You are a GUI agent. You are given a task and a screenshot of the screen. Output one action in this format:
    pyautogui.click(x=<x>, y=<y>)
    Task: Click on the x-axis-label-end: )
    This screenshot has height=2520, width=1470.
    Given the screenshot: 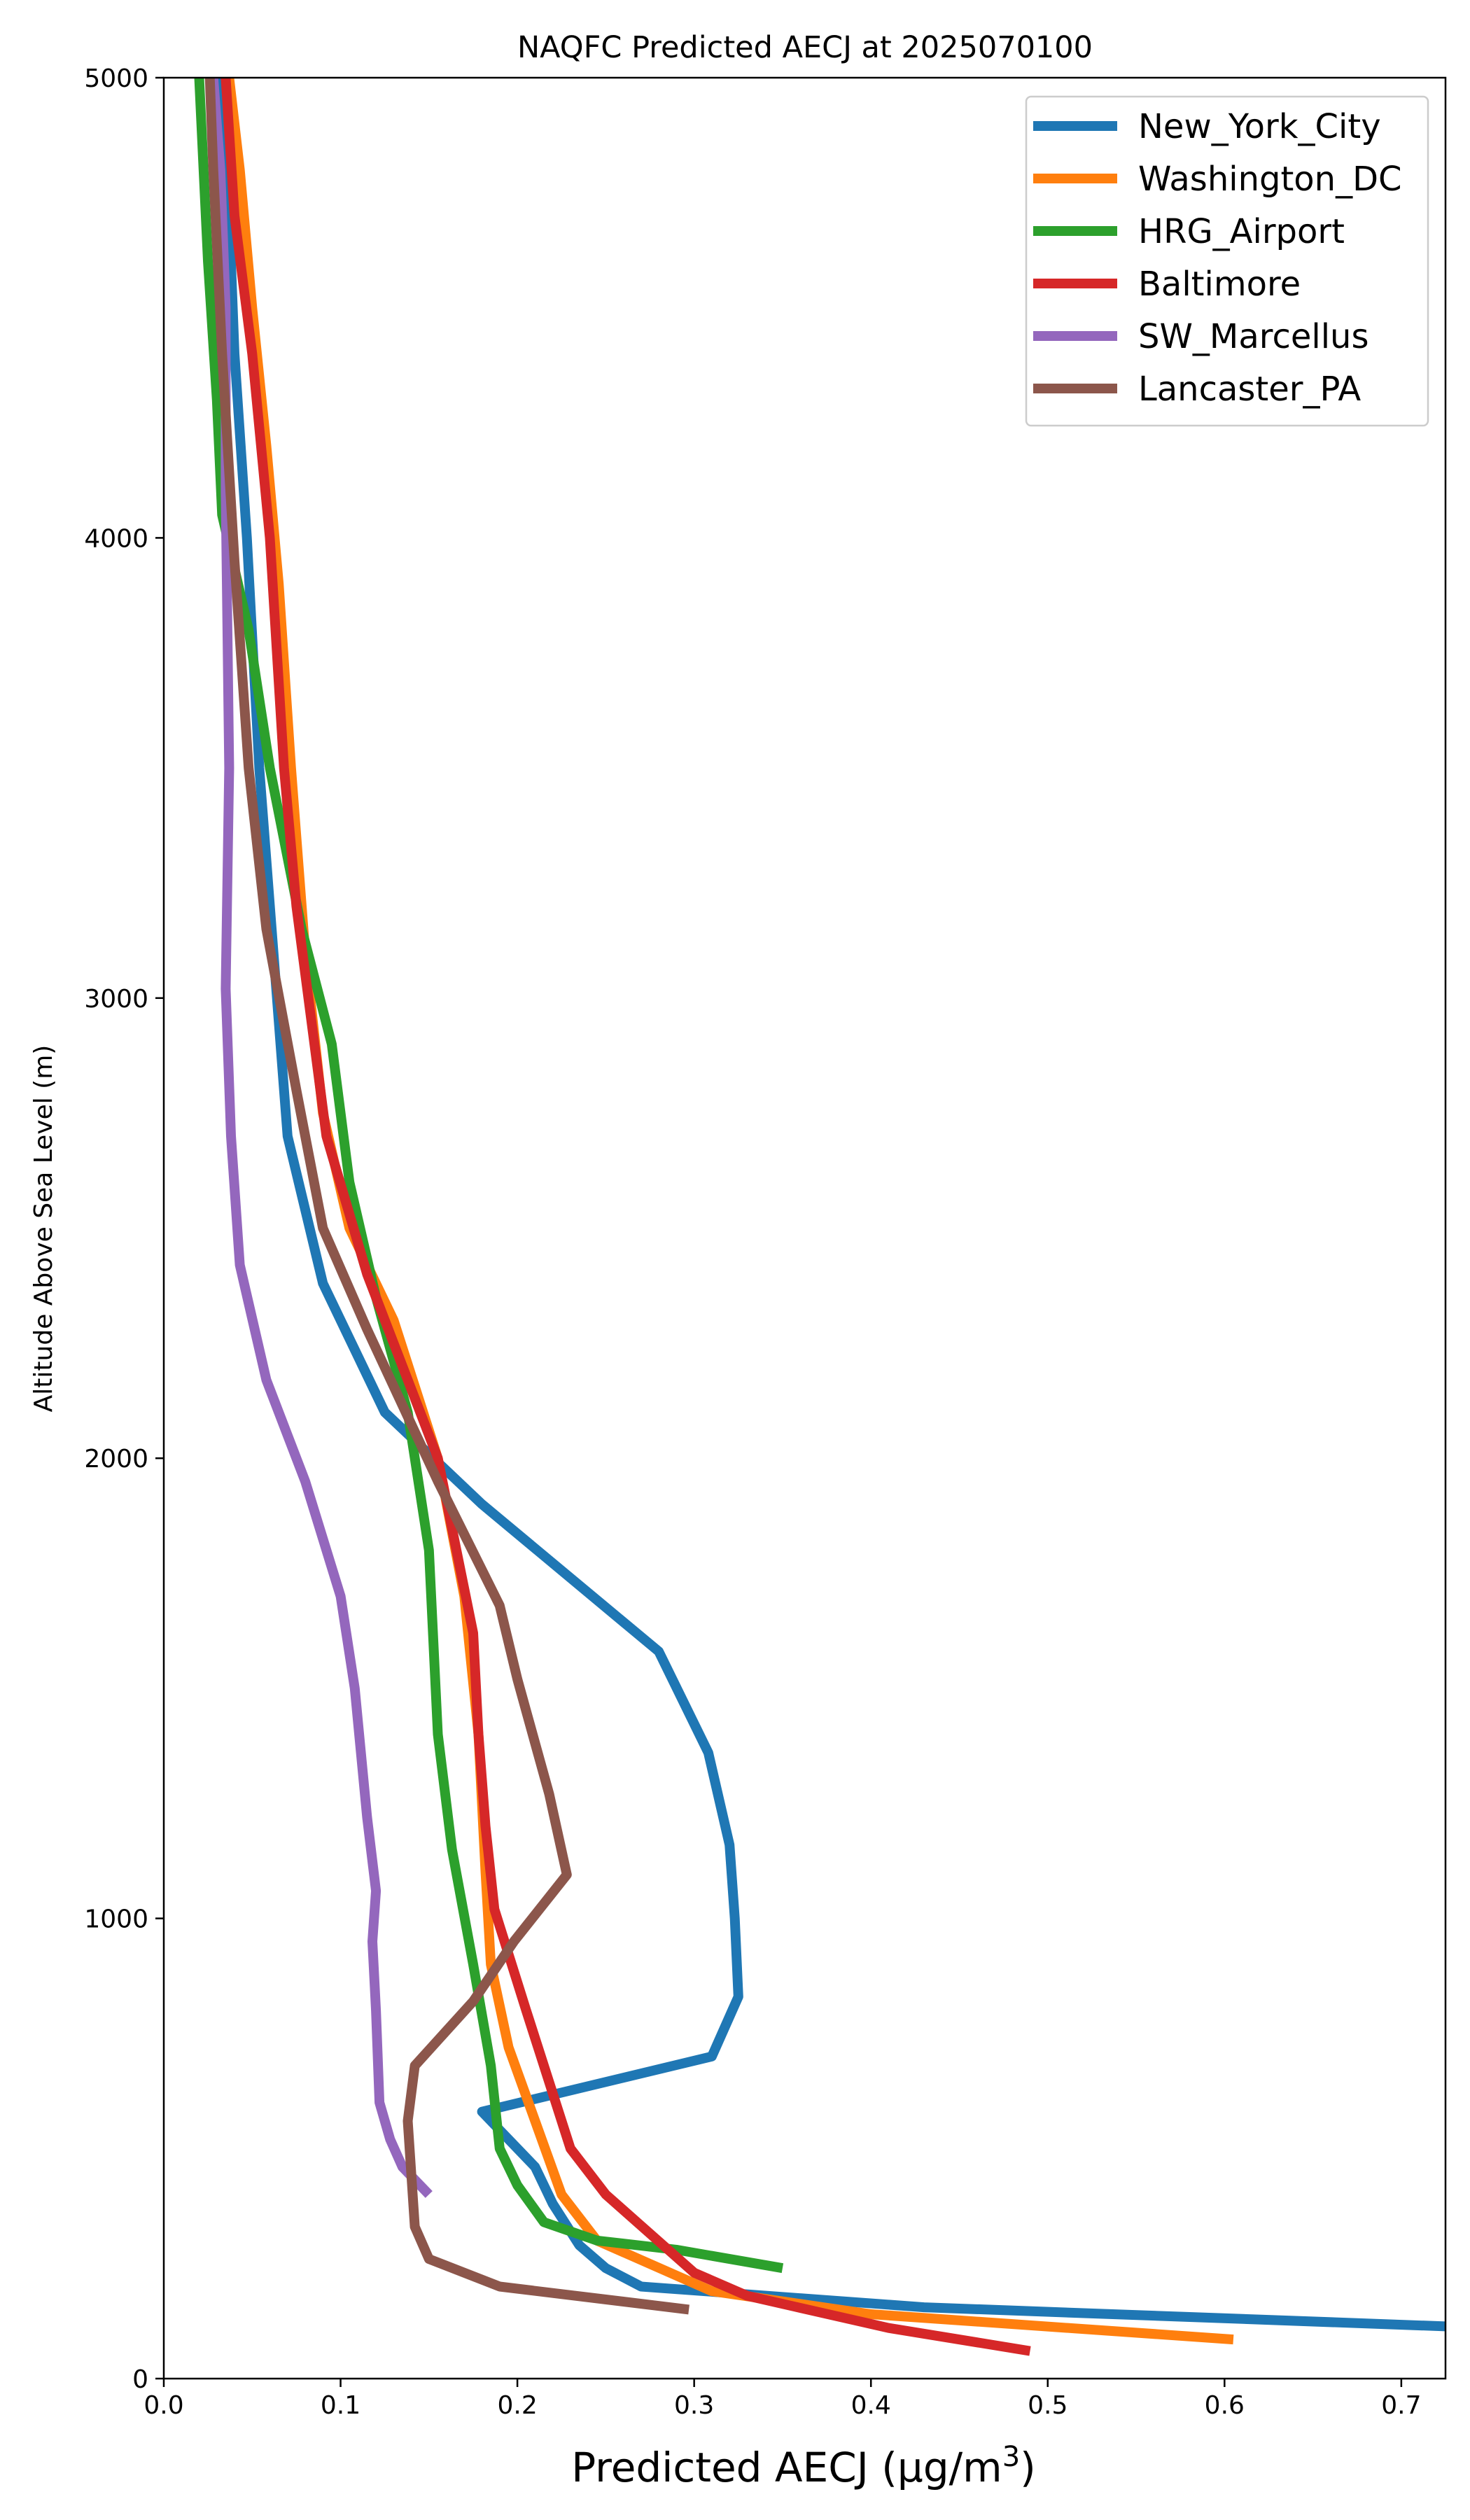 What is the action you would take?
    pyautogui.click(x=1028, y=2467)
    